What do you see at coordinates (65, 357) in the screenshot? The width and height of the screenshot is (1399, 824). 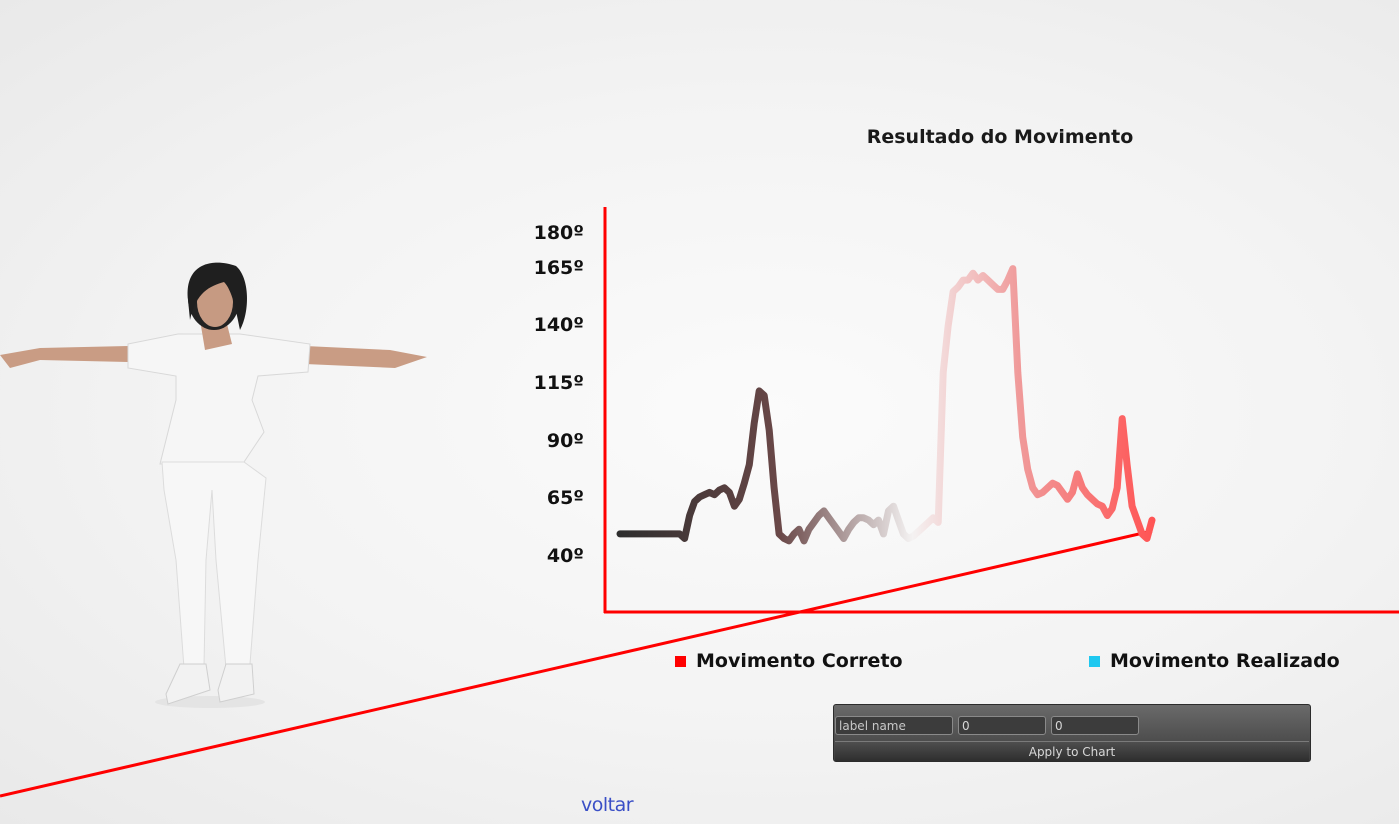 I see `avatar-left-arm` at bounding box center [65, 357].